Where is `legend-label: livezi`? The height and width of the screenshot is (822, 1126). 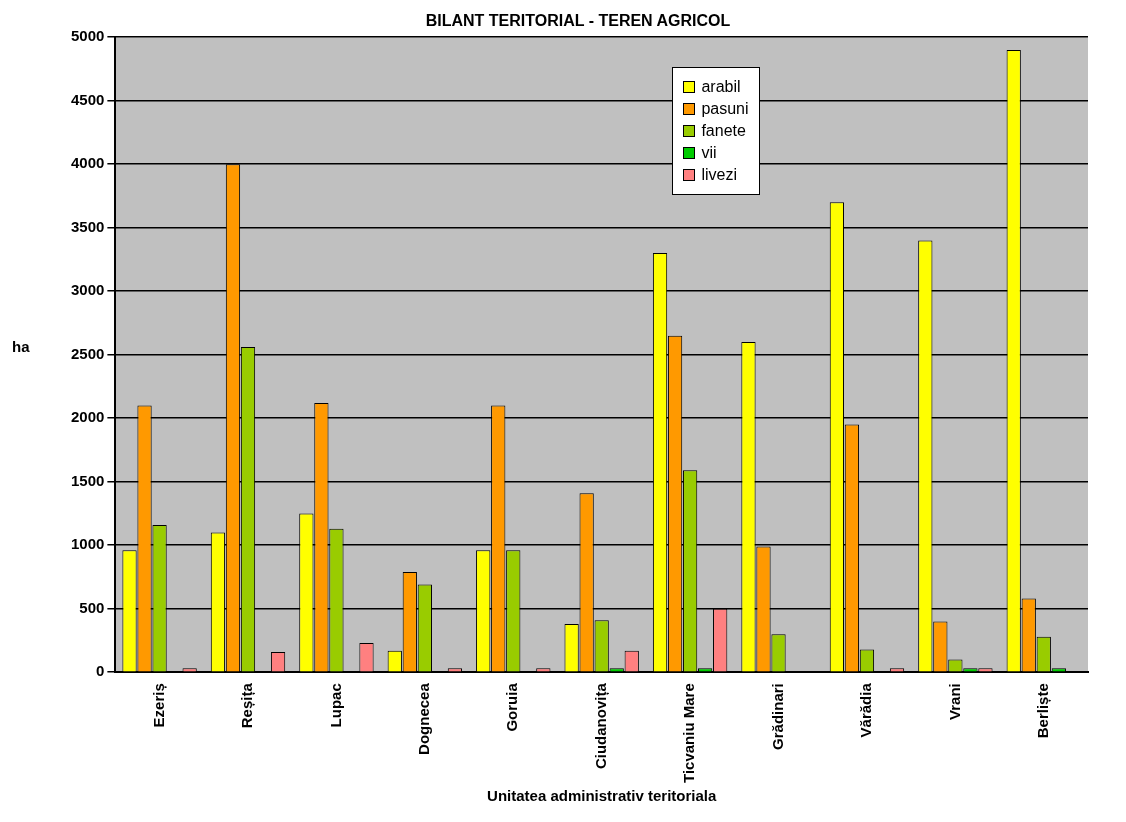
legend-label: livezi is located at coordinates (719, 175).